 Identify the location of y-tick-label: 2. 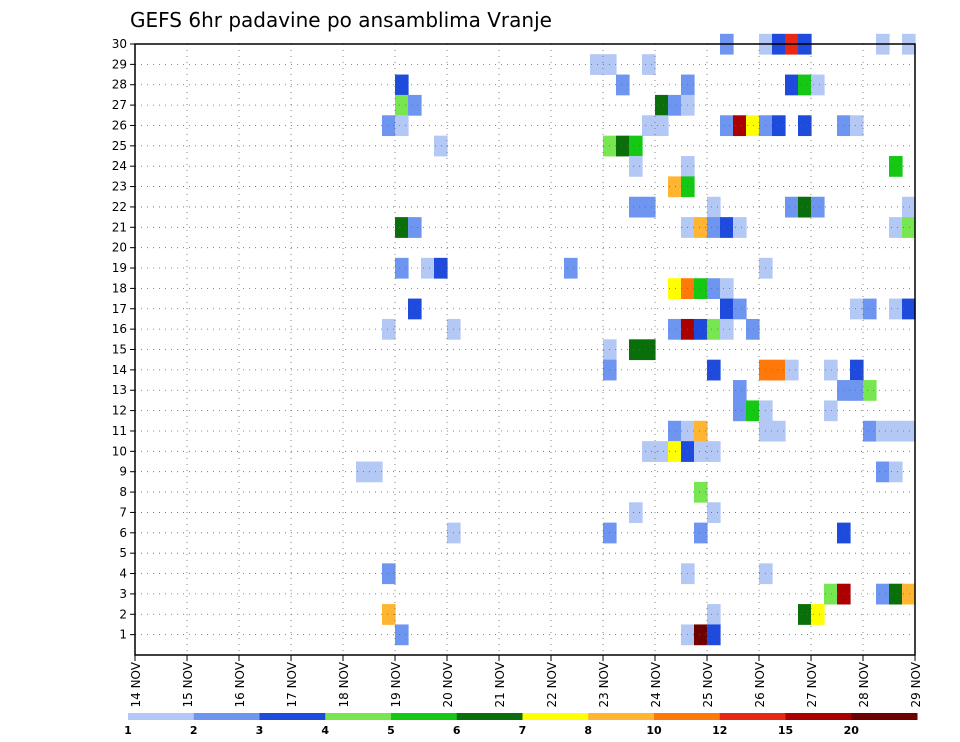
(123, 614).